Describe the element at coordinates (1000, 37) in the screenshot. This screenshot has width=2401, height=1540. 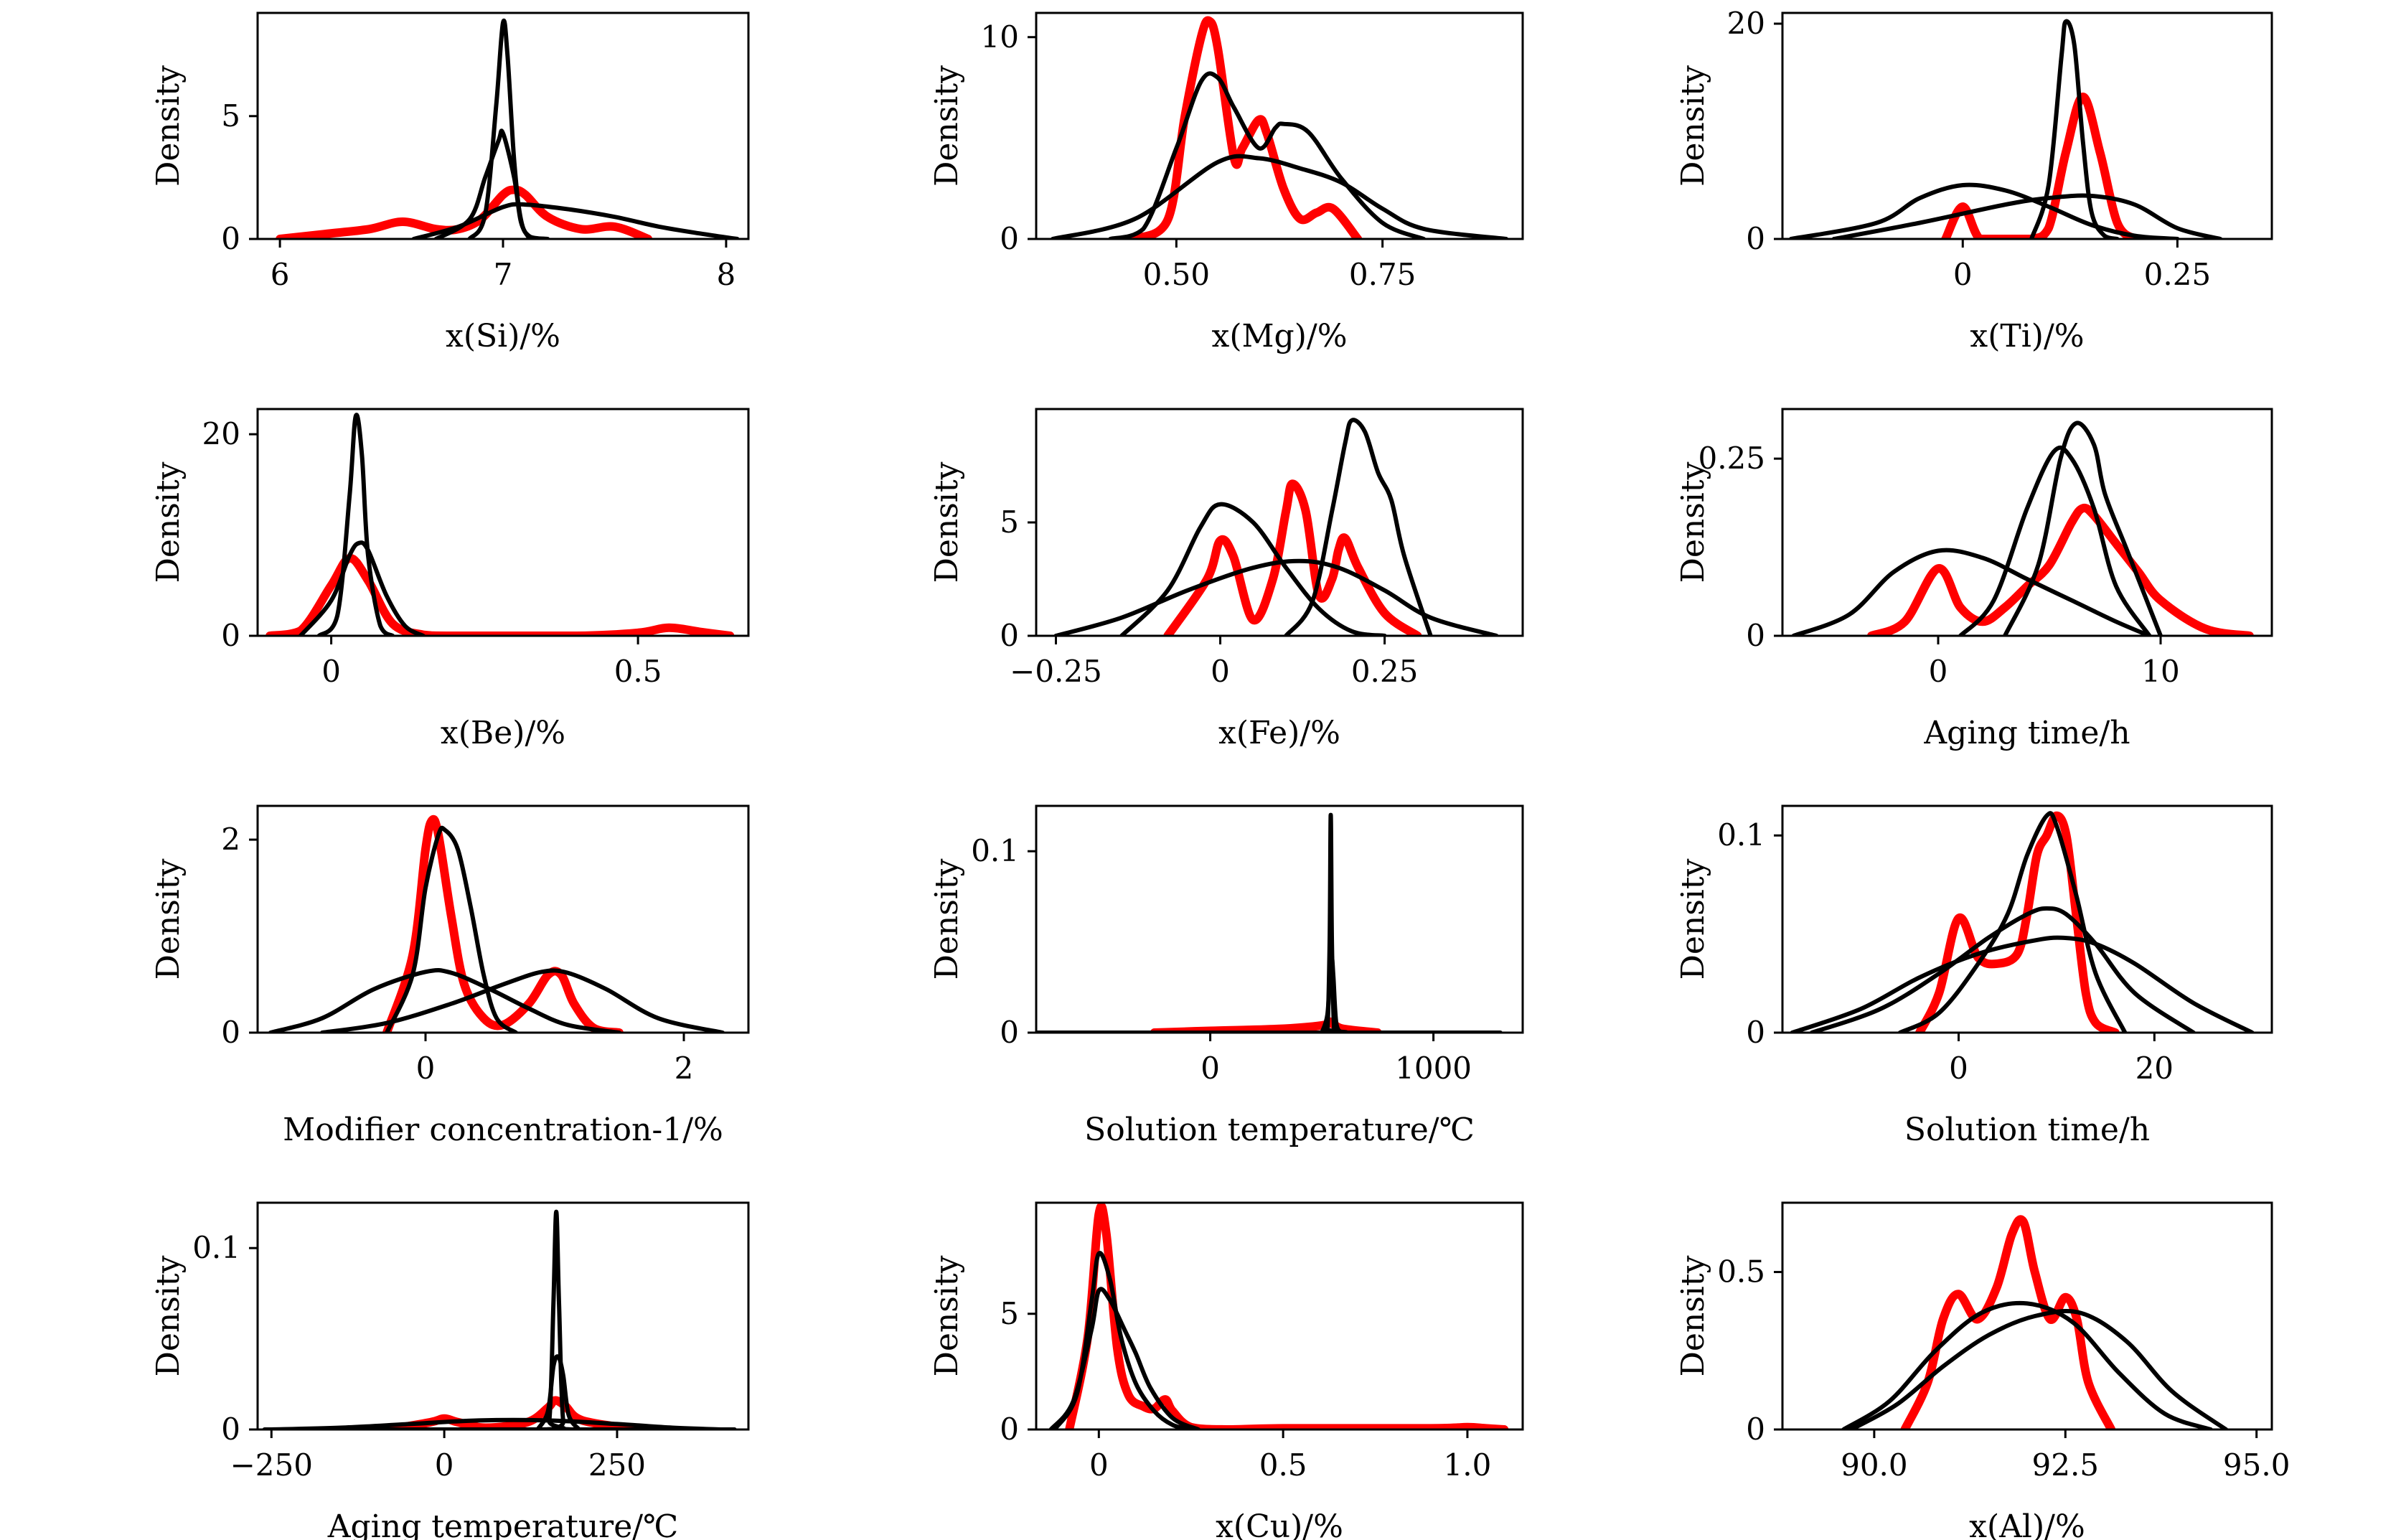
I see `chart-2-ytick-label: 10` at that location.